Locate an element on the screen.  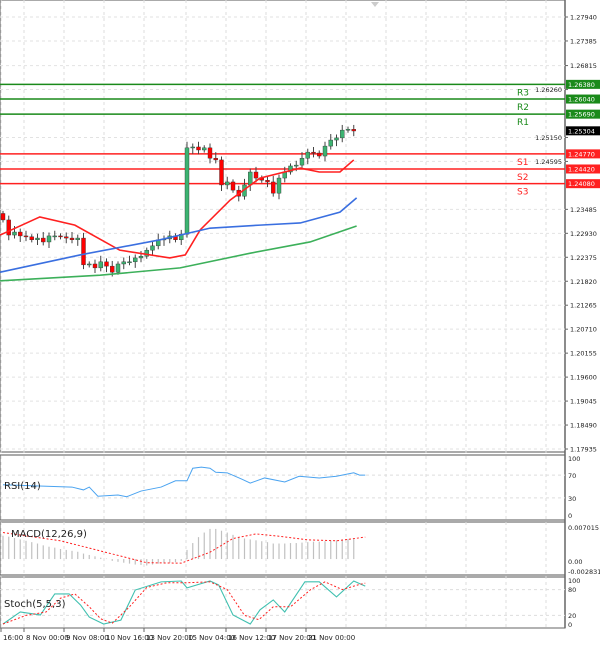
price-axis-label: 1.26260 is located at coordinates (548, 90).